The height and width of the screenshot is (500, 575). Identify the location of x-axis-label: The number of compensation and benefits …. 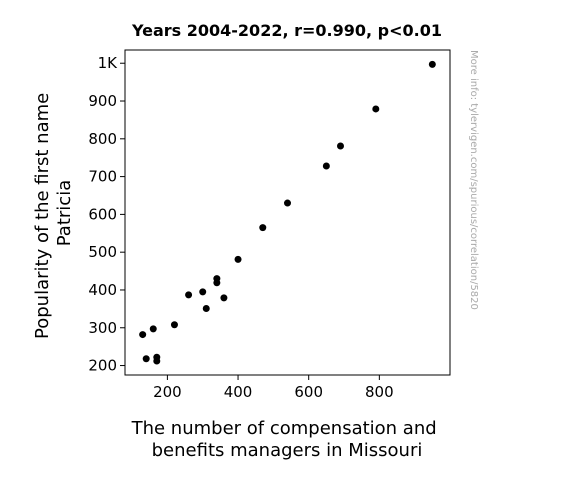
(287, 439).